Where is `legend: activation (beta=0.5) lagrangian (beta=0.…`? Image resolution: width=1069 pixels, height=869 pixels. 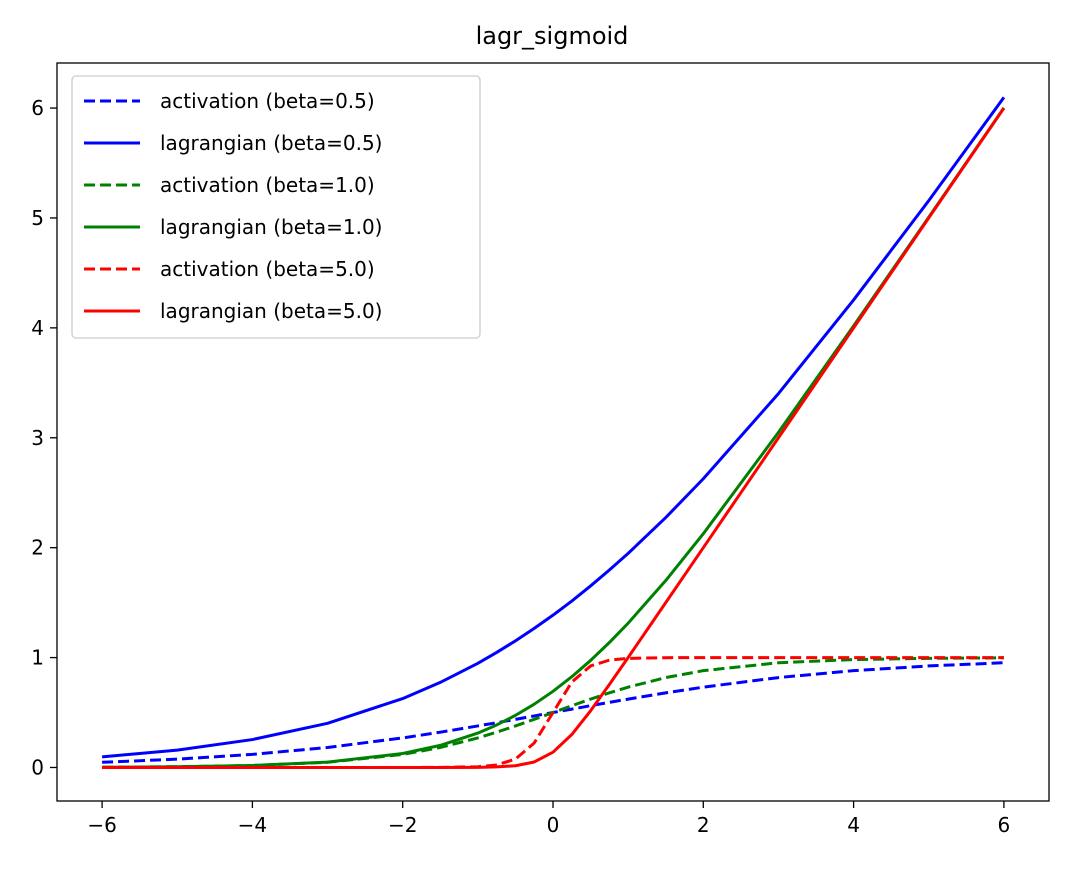
legend: activation (beta=0.5) lagrangian (beta=0.… is located at coordinates (276, 207).